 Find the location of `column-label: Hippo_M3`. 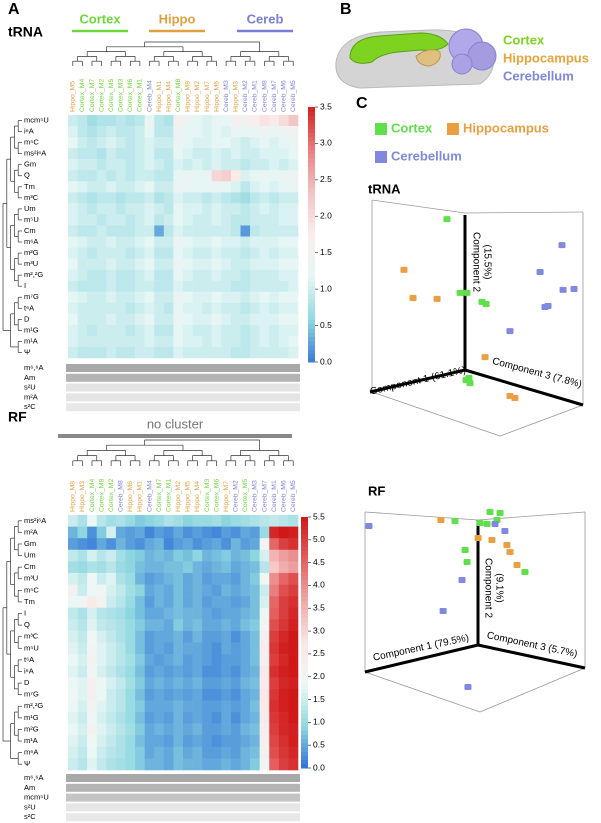

column-label: Hippo_M3 is located at coordinates (236, 96).